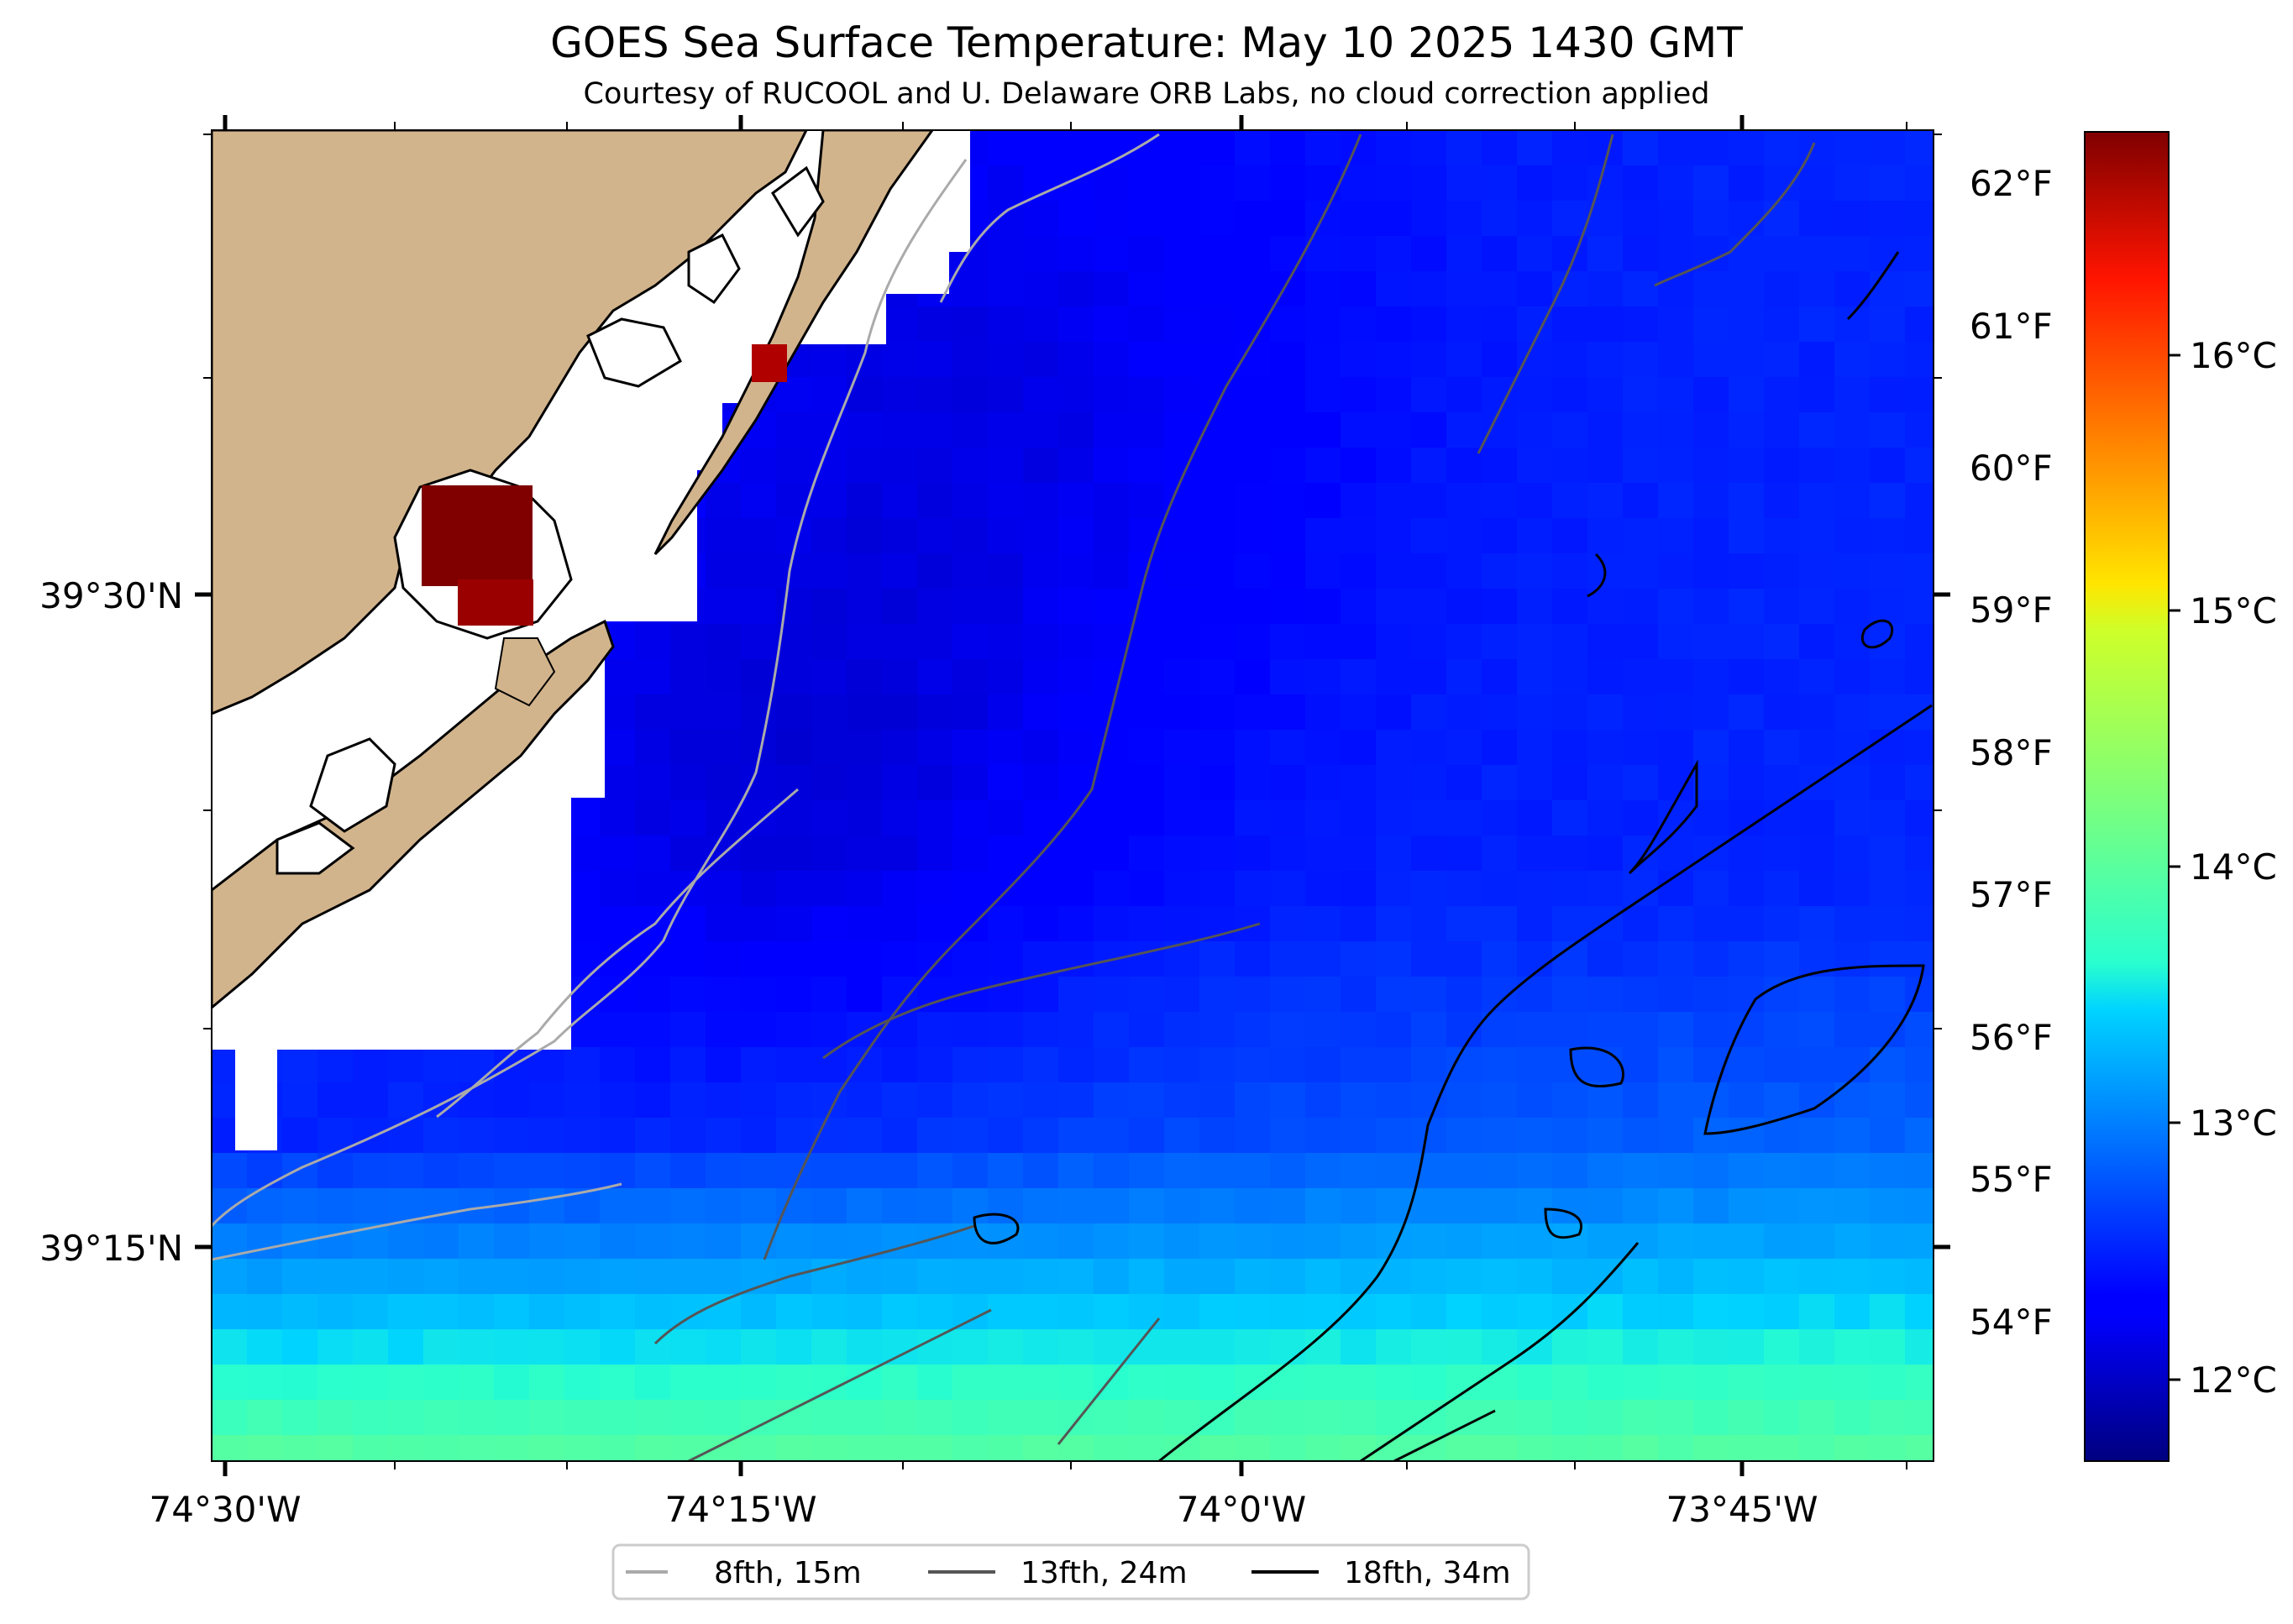 This screenshot has width=2293, height=1624. Describe the element at coordinates (604, 485) in the screenshot. I see `warm-bay-pixels` at that location.